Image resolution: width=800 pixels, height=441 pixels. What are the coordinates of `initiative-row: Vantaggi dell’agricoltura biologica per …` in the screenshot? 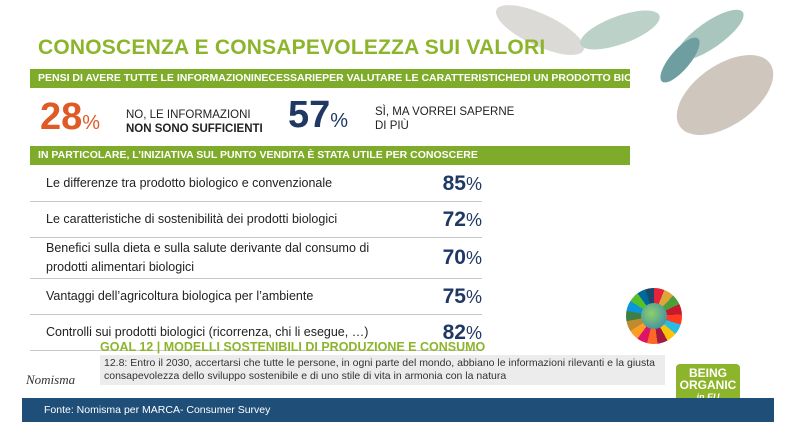 It's located at (256, 297).